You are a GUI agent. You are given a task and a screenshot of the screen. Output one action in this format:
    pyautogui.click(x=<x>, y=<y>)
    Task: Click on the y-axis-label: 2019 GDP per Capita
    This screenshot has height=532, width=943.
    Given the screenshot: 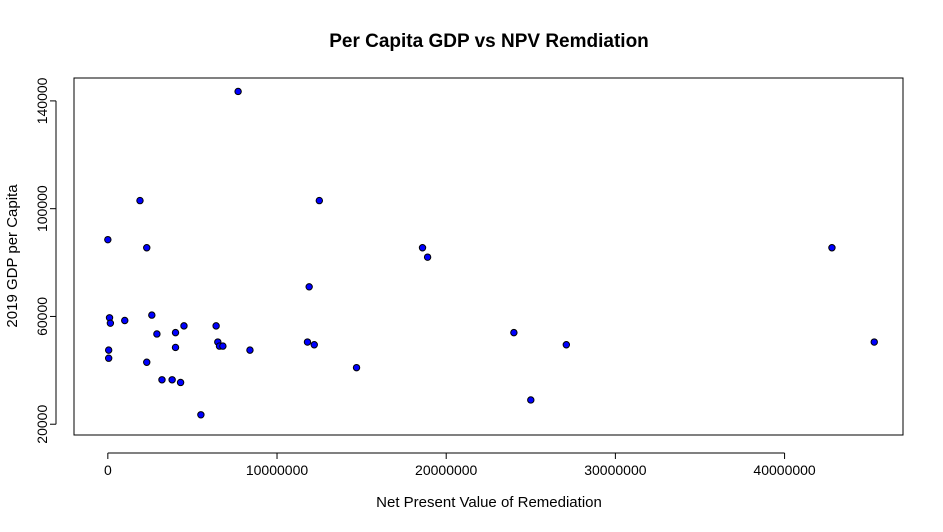 What is the action you would take?
    pyautogui.click(x=12, y=256)
    